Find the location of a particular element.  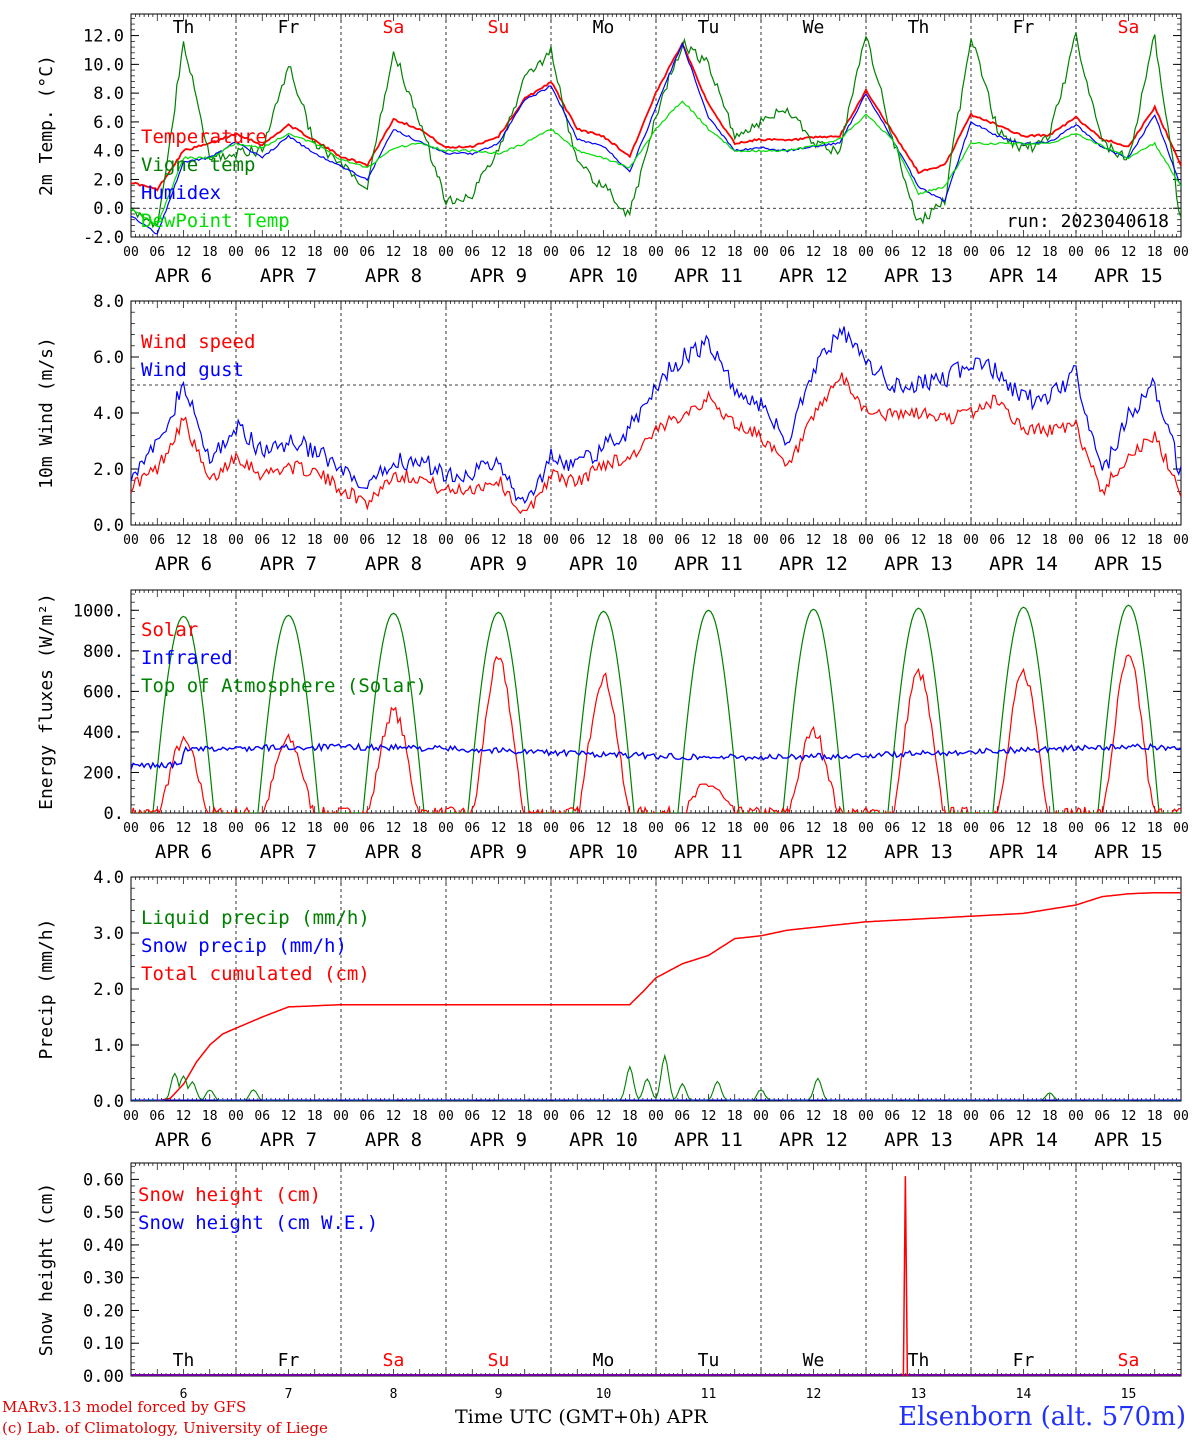

y-tick-label: 0.0 is located at coordinates (108, 526).